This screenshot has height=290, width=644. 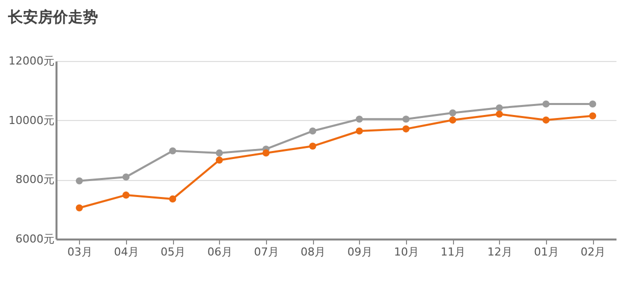 I want to click on x-tick-label: 09月, so click(x=359, y=252).